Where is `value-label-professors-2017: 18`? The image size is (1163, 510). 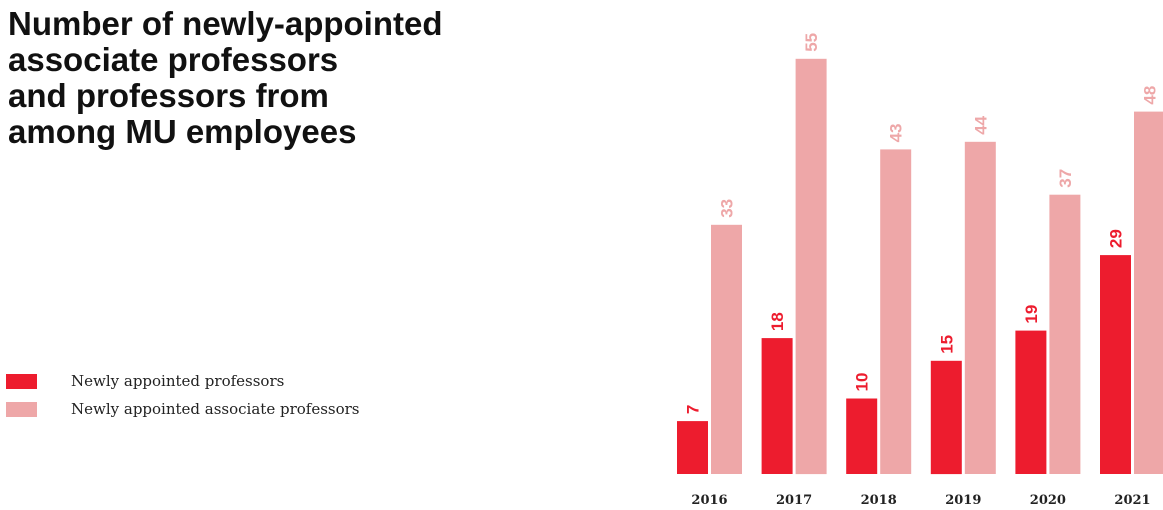 value-label-professors-2017: 18 is located at coordinates (777, 321).